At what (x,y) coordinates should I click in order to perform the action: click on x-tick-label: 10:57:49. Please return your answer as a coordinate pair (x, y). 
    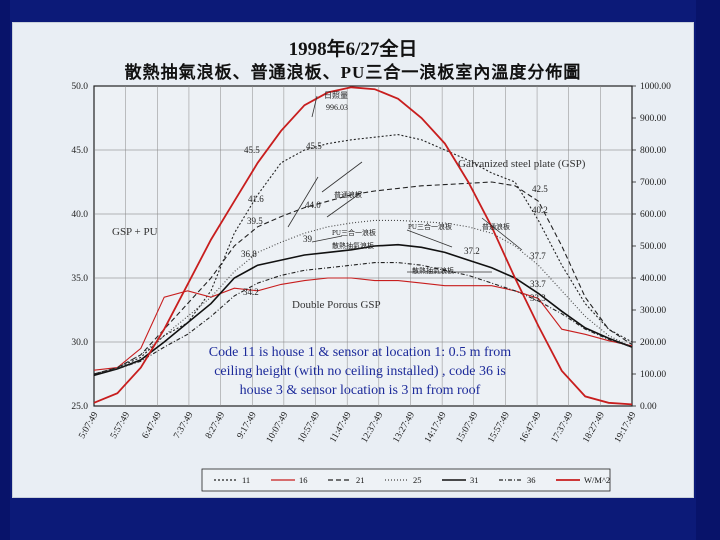
    Looking at the image, I should click on (310, 427).